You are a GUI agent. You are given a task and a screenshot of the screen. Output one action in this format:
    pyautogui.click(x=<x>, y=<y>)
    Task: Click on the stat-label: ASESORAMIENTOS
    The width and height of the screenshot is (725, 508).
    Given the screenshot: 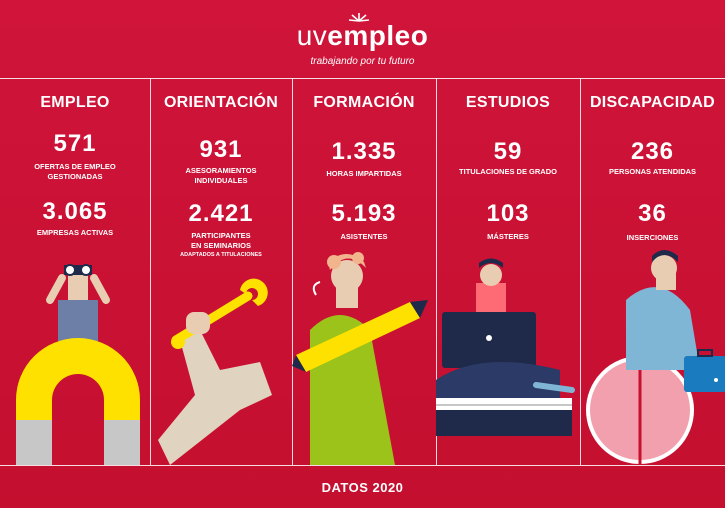 What is the action you would take?
    pyautogui.click(x=221, y=170)
    